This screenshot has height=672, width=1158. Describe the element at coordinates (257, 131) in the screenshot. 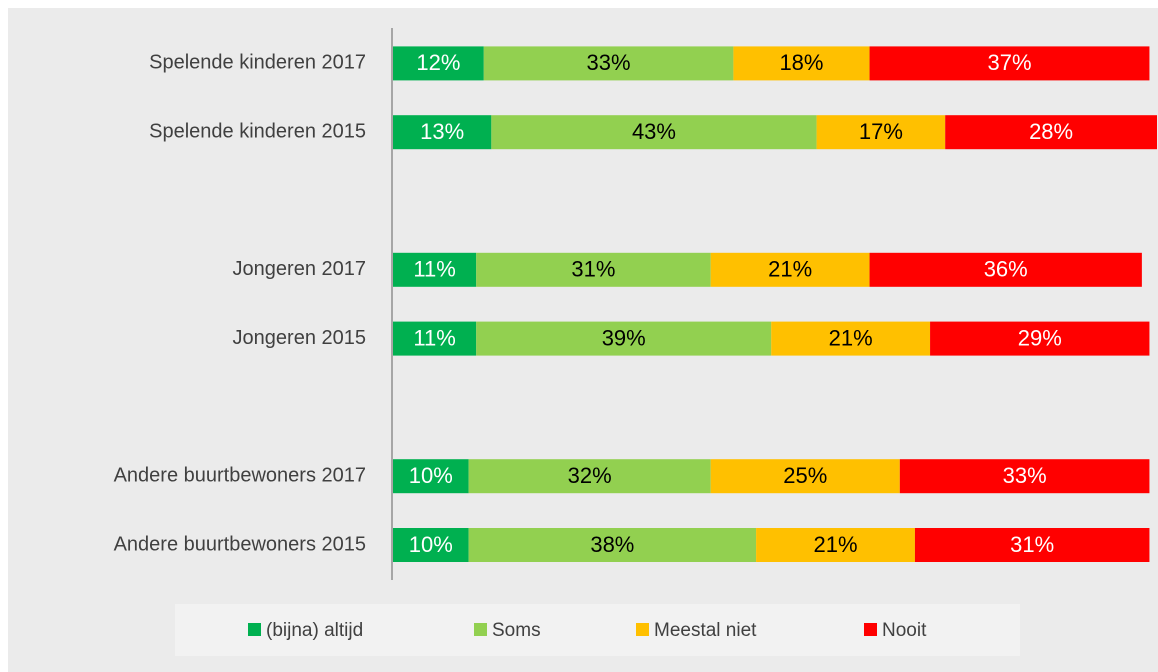

I see `category-label: Spelende kinderen 2015` at that location.